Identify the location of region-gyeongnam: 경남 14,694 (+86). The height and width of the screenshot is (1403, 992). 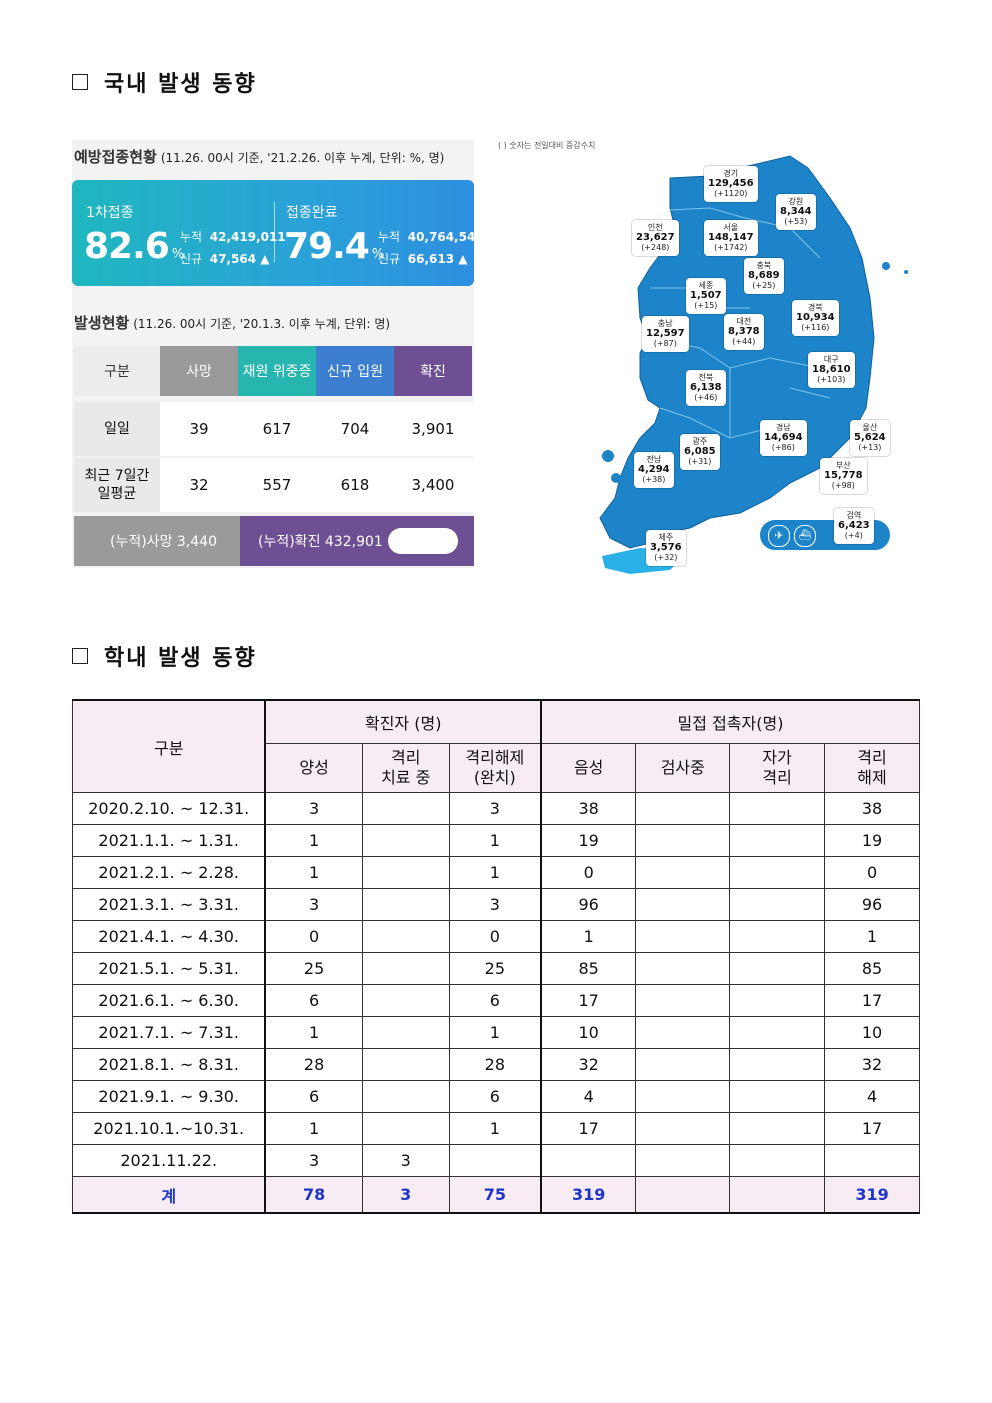
(783, 438).